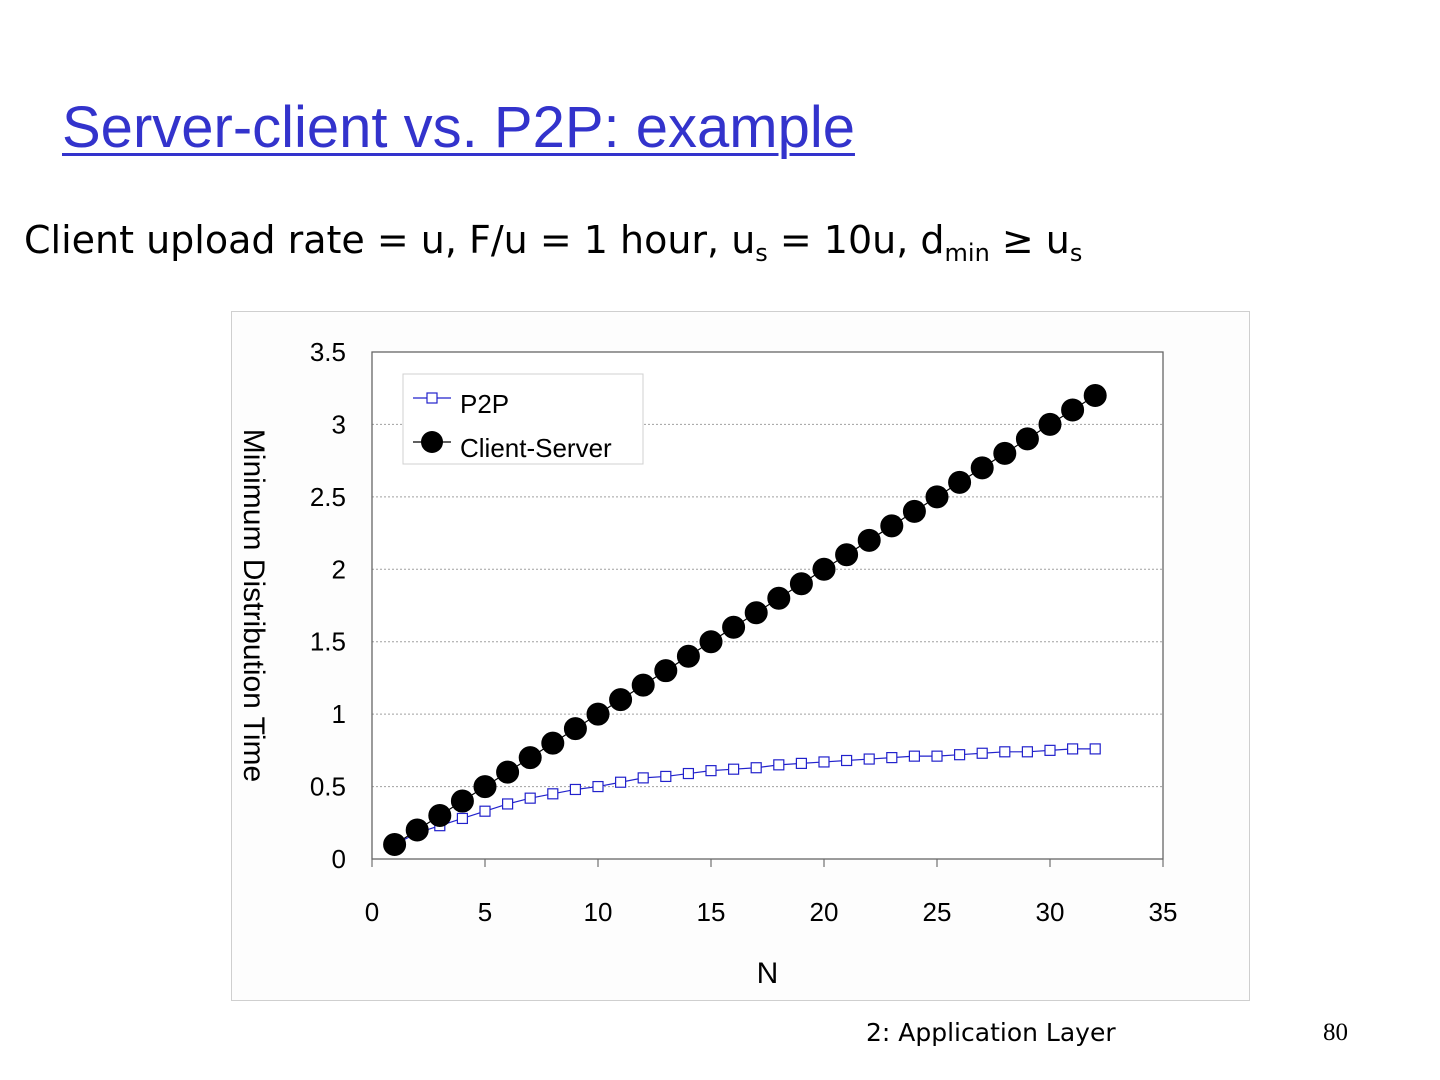 The width and height of the screenshot is (1440, 1080). What do you see at coordinates (339, 569) in the screenshot?
I see `y-tick-label: 2` at bounding box center [339, 569].